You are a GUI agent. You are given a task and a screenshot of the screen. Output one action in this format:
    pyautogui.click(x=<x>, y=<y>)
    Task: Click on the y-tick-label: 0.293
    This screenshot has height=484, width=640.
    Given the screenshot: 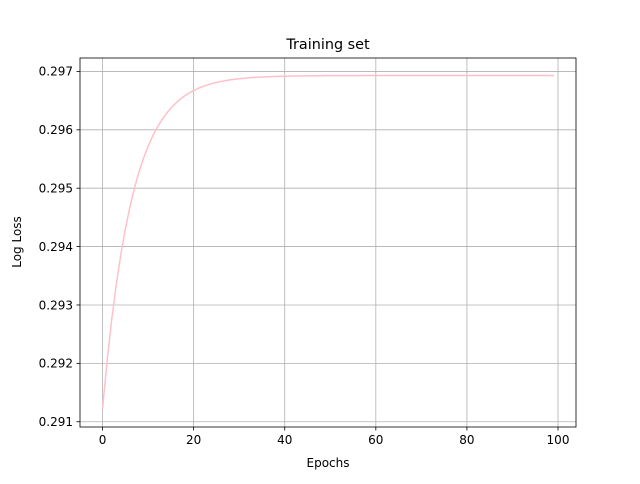 What is the action you would take?
    pyautogui.click(x=56, y=305)
    